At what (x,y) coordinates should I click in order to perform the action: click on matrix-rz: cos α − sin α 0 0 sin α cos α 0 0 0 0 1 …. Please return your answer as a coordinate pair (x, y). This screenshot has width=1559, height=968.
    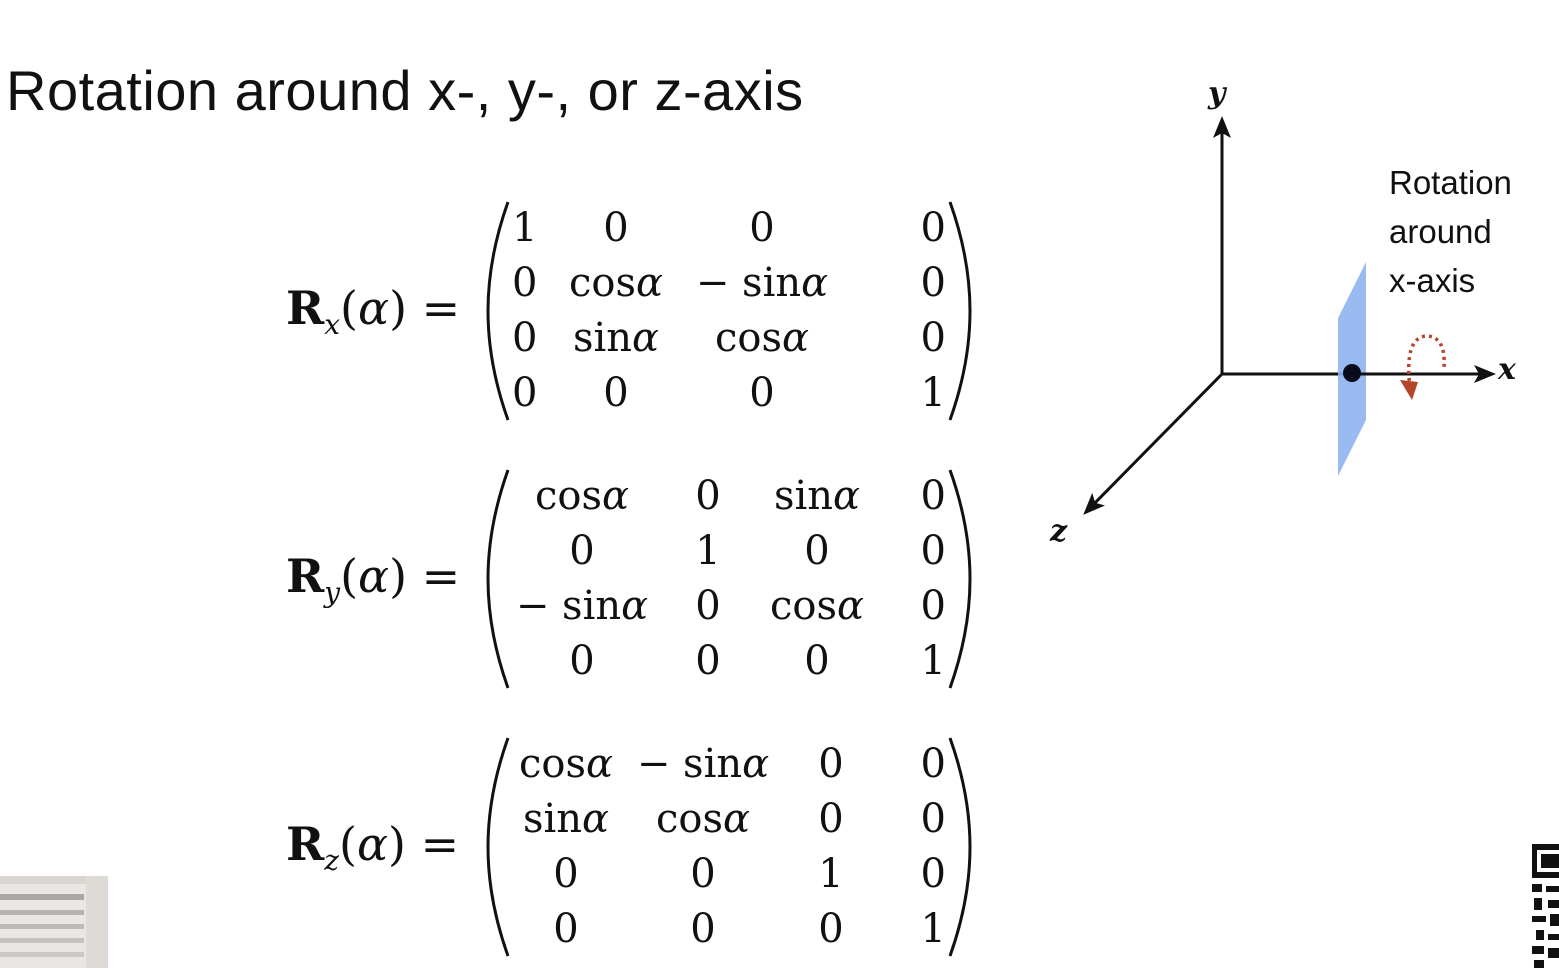
    Looking at the image, I should click on (729, 847).